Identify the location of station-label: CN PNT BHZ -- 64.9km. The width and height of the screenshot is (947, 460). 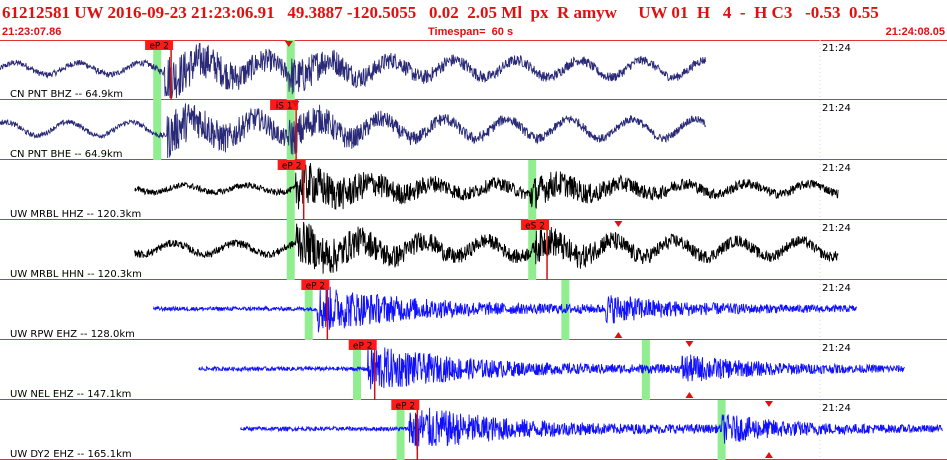
(66, 94).